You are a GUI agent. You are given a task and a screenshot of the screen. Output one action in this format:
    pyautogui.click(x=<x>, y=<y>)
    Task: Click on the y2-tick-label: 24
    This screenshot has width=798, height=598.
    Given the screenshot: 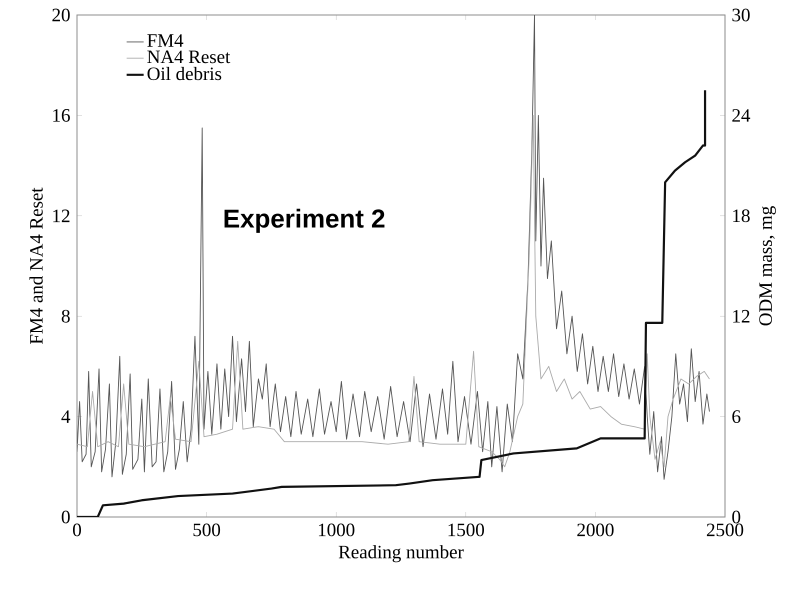 What is the action you would take?
    pyautogui.click(x=741, y=115)
    